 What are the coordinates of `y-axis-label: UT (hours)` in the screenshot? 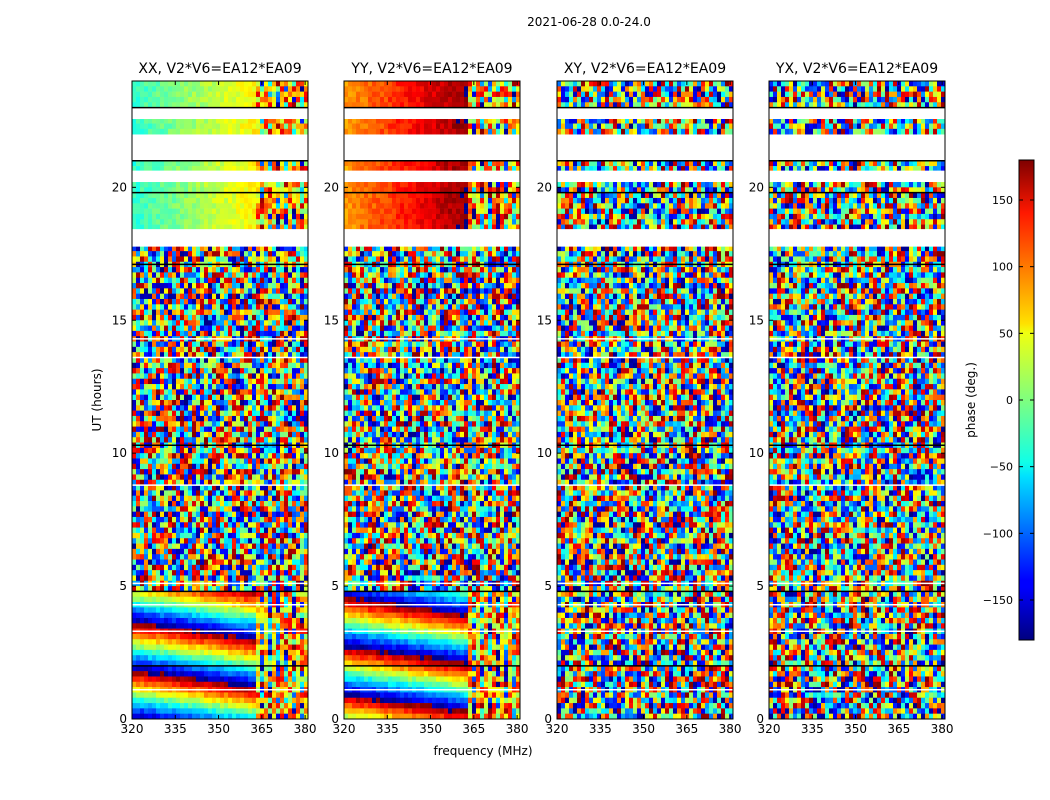 It's located at (97, 399).